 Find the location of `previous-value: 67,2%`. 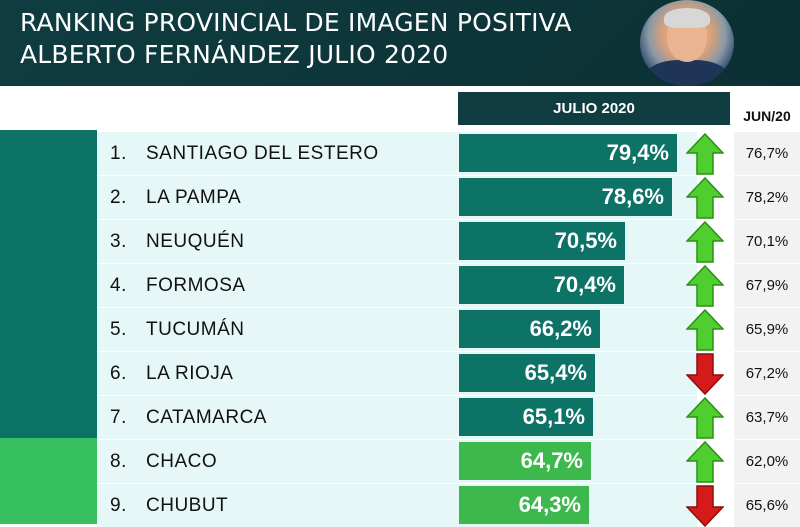

previous-value: 67,2% is located at coordinates (767, 373).